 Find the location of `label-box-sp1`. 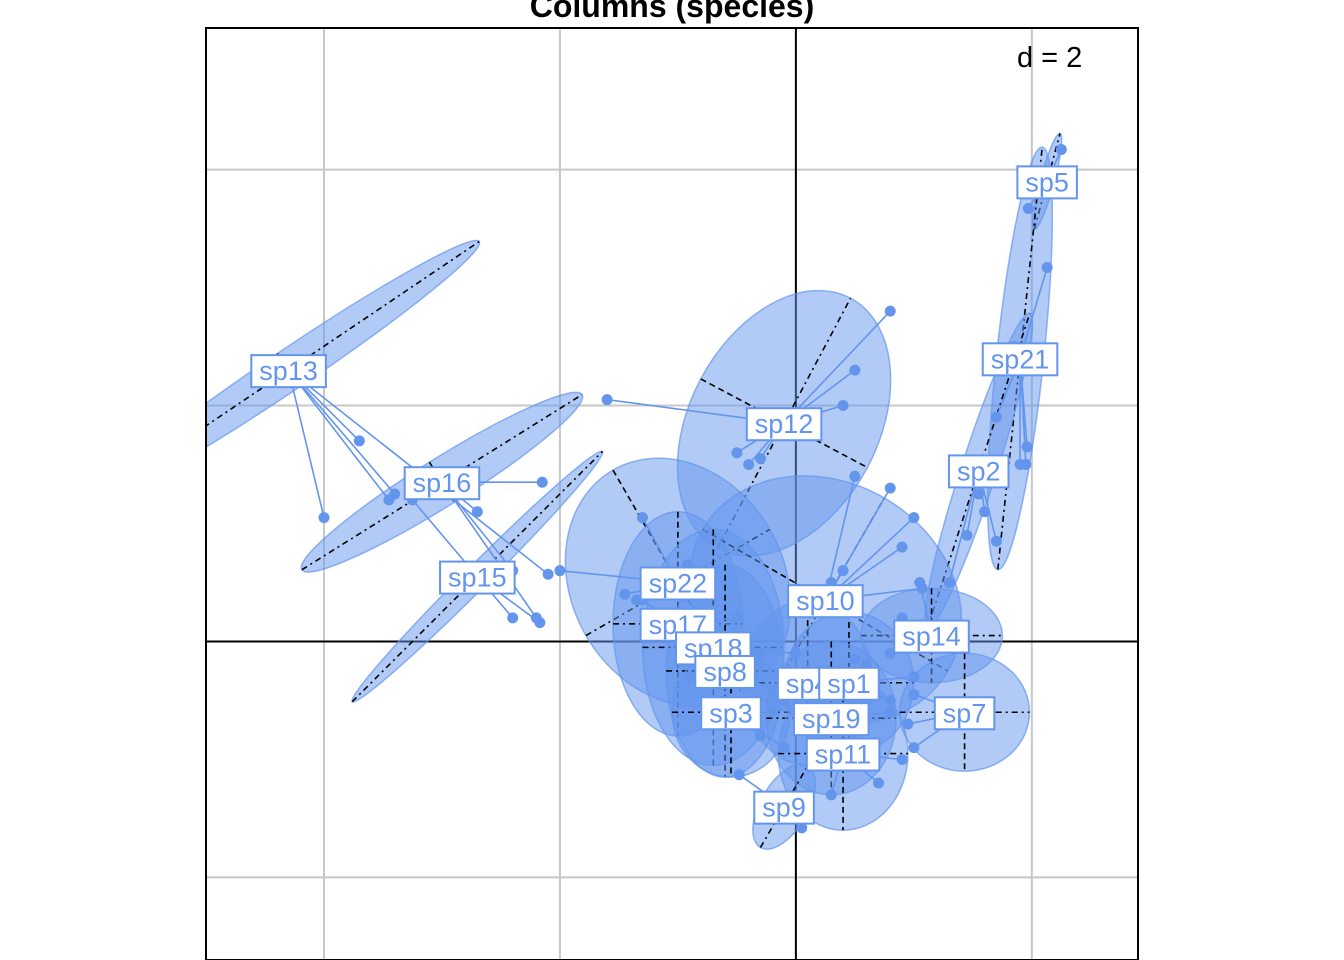

label-box-sp1 is located at coordinates (849, 683).